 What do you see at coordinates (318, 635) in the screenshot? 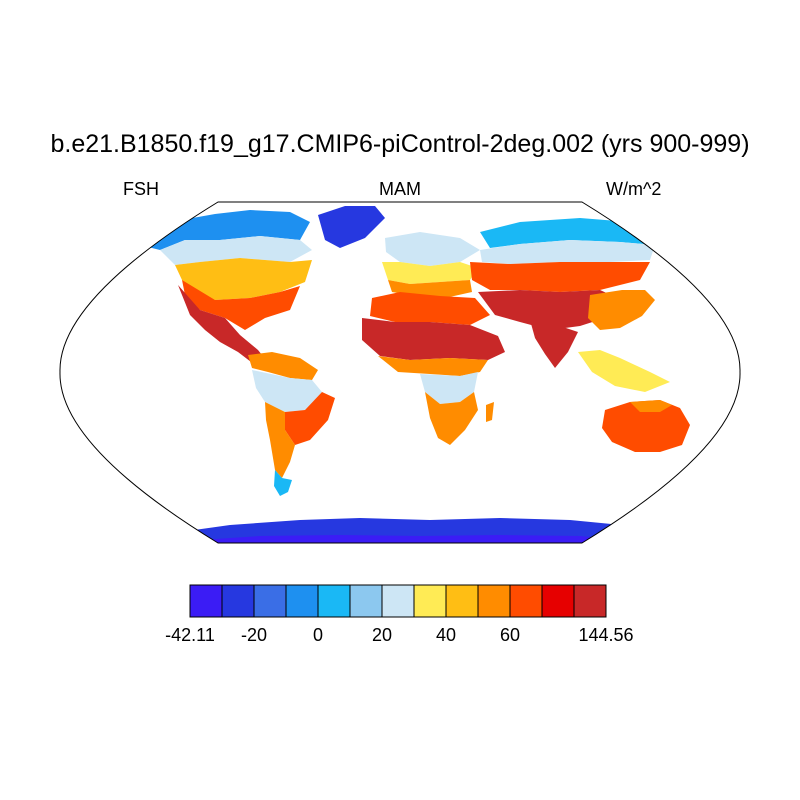
I see `colorbar-tick-label: 0` at bounding box center [318, 635].